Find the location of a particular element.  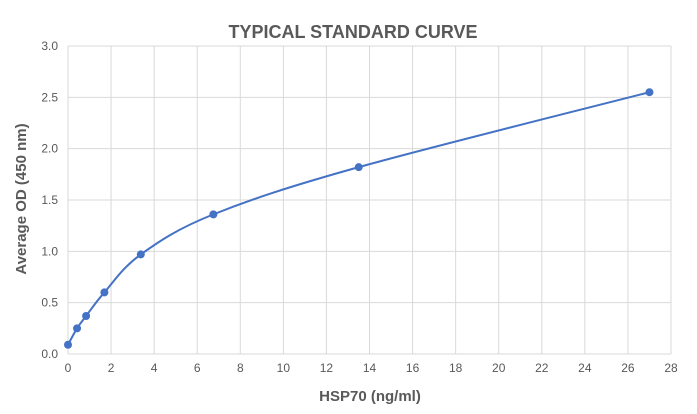

chart-title: TYPICAL STANDARD CURVE is located at coordinates (352, 32).